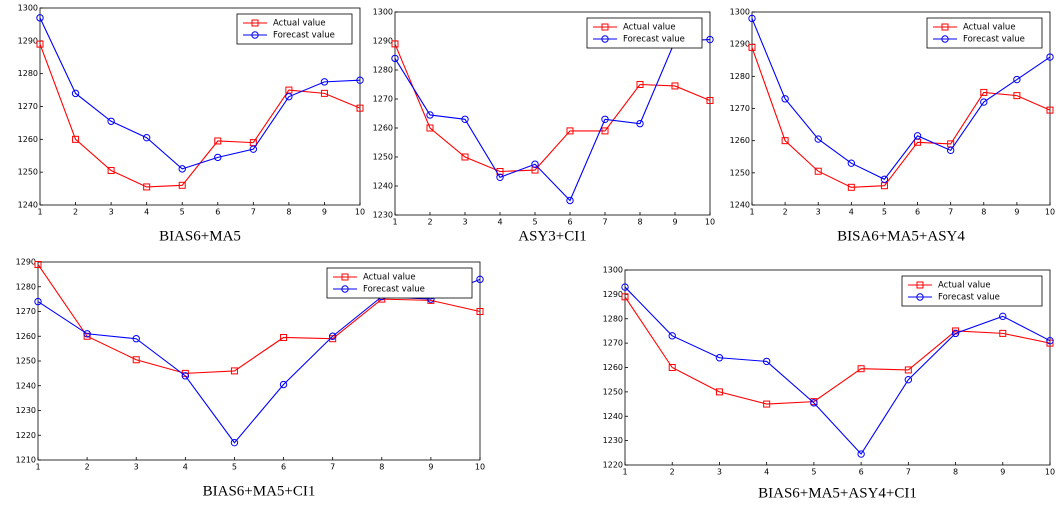 The image size is (1058, 506). What do you see at coordinates (259, 491) in the screenshot?
I see `chart-title: BIAS6+MA5+CI1` at bounding box center [259, 491].